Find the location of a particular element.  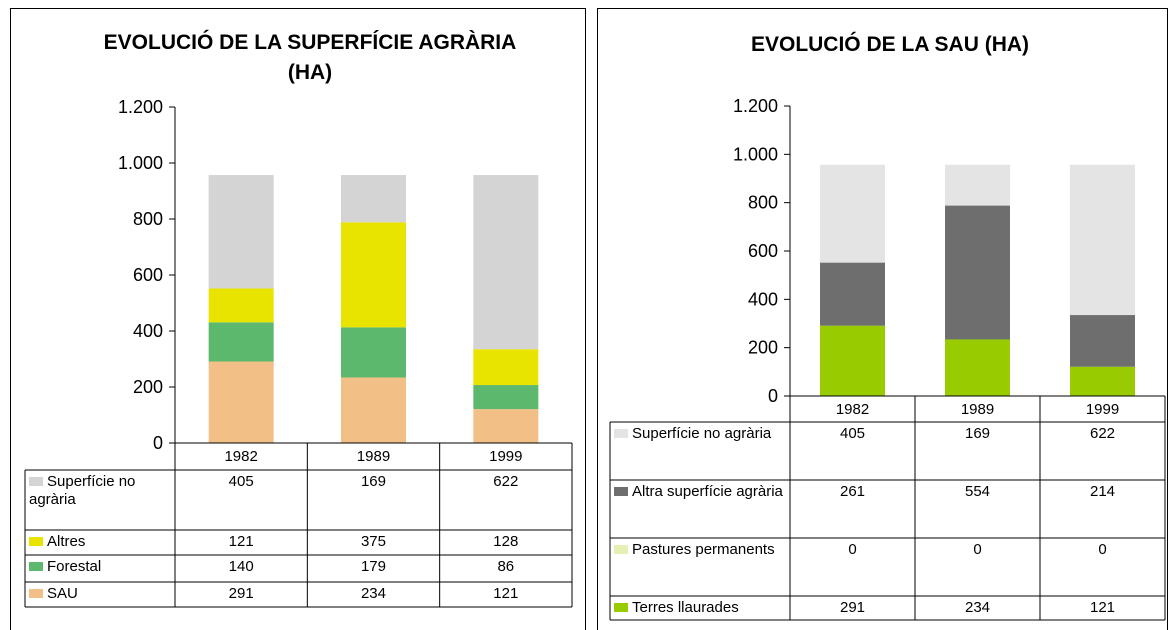

table-value-box: 86 is located at coordinates (506, 567).